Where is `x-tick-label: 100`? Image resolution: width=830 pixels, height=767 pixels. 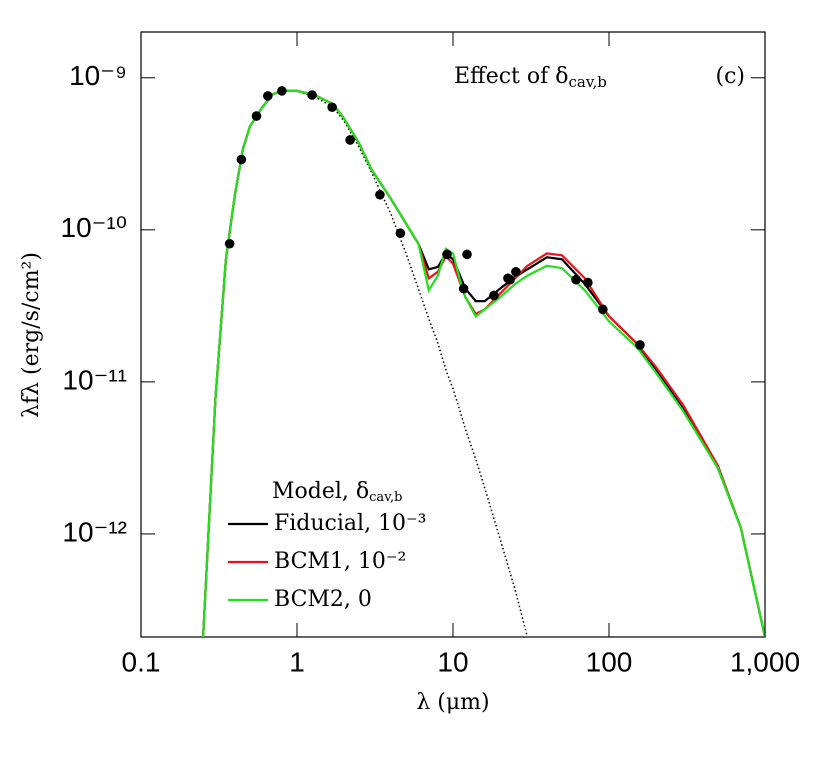 x-tick-label: 100 is located at coordinates (609, 661).